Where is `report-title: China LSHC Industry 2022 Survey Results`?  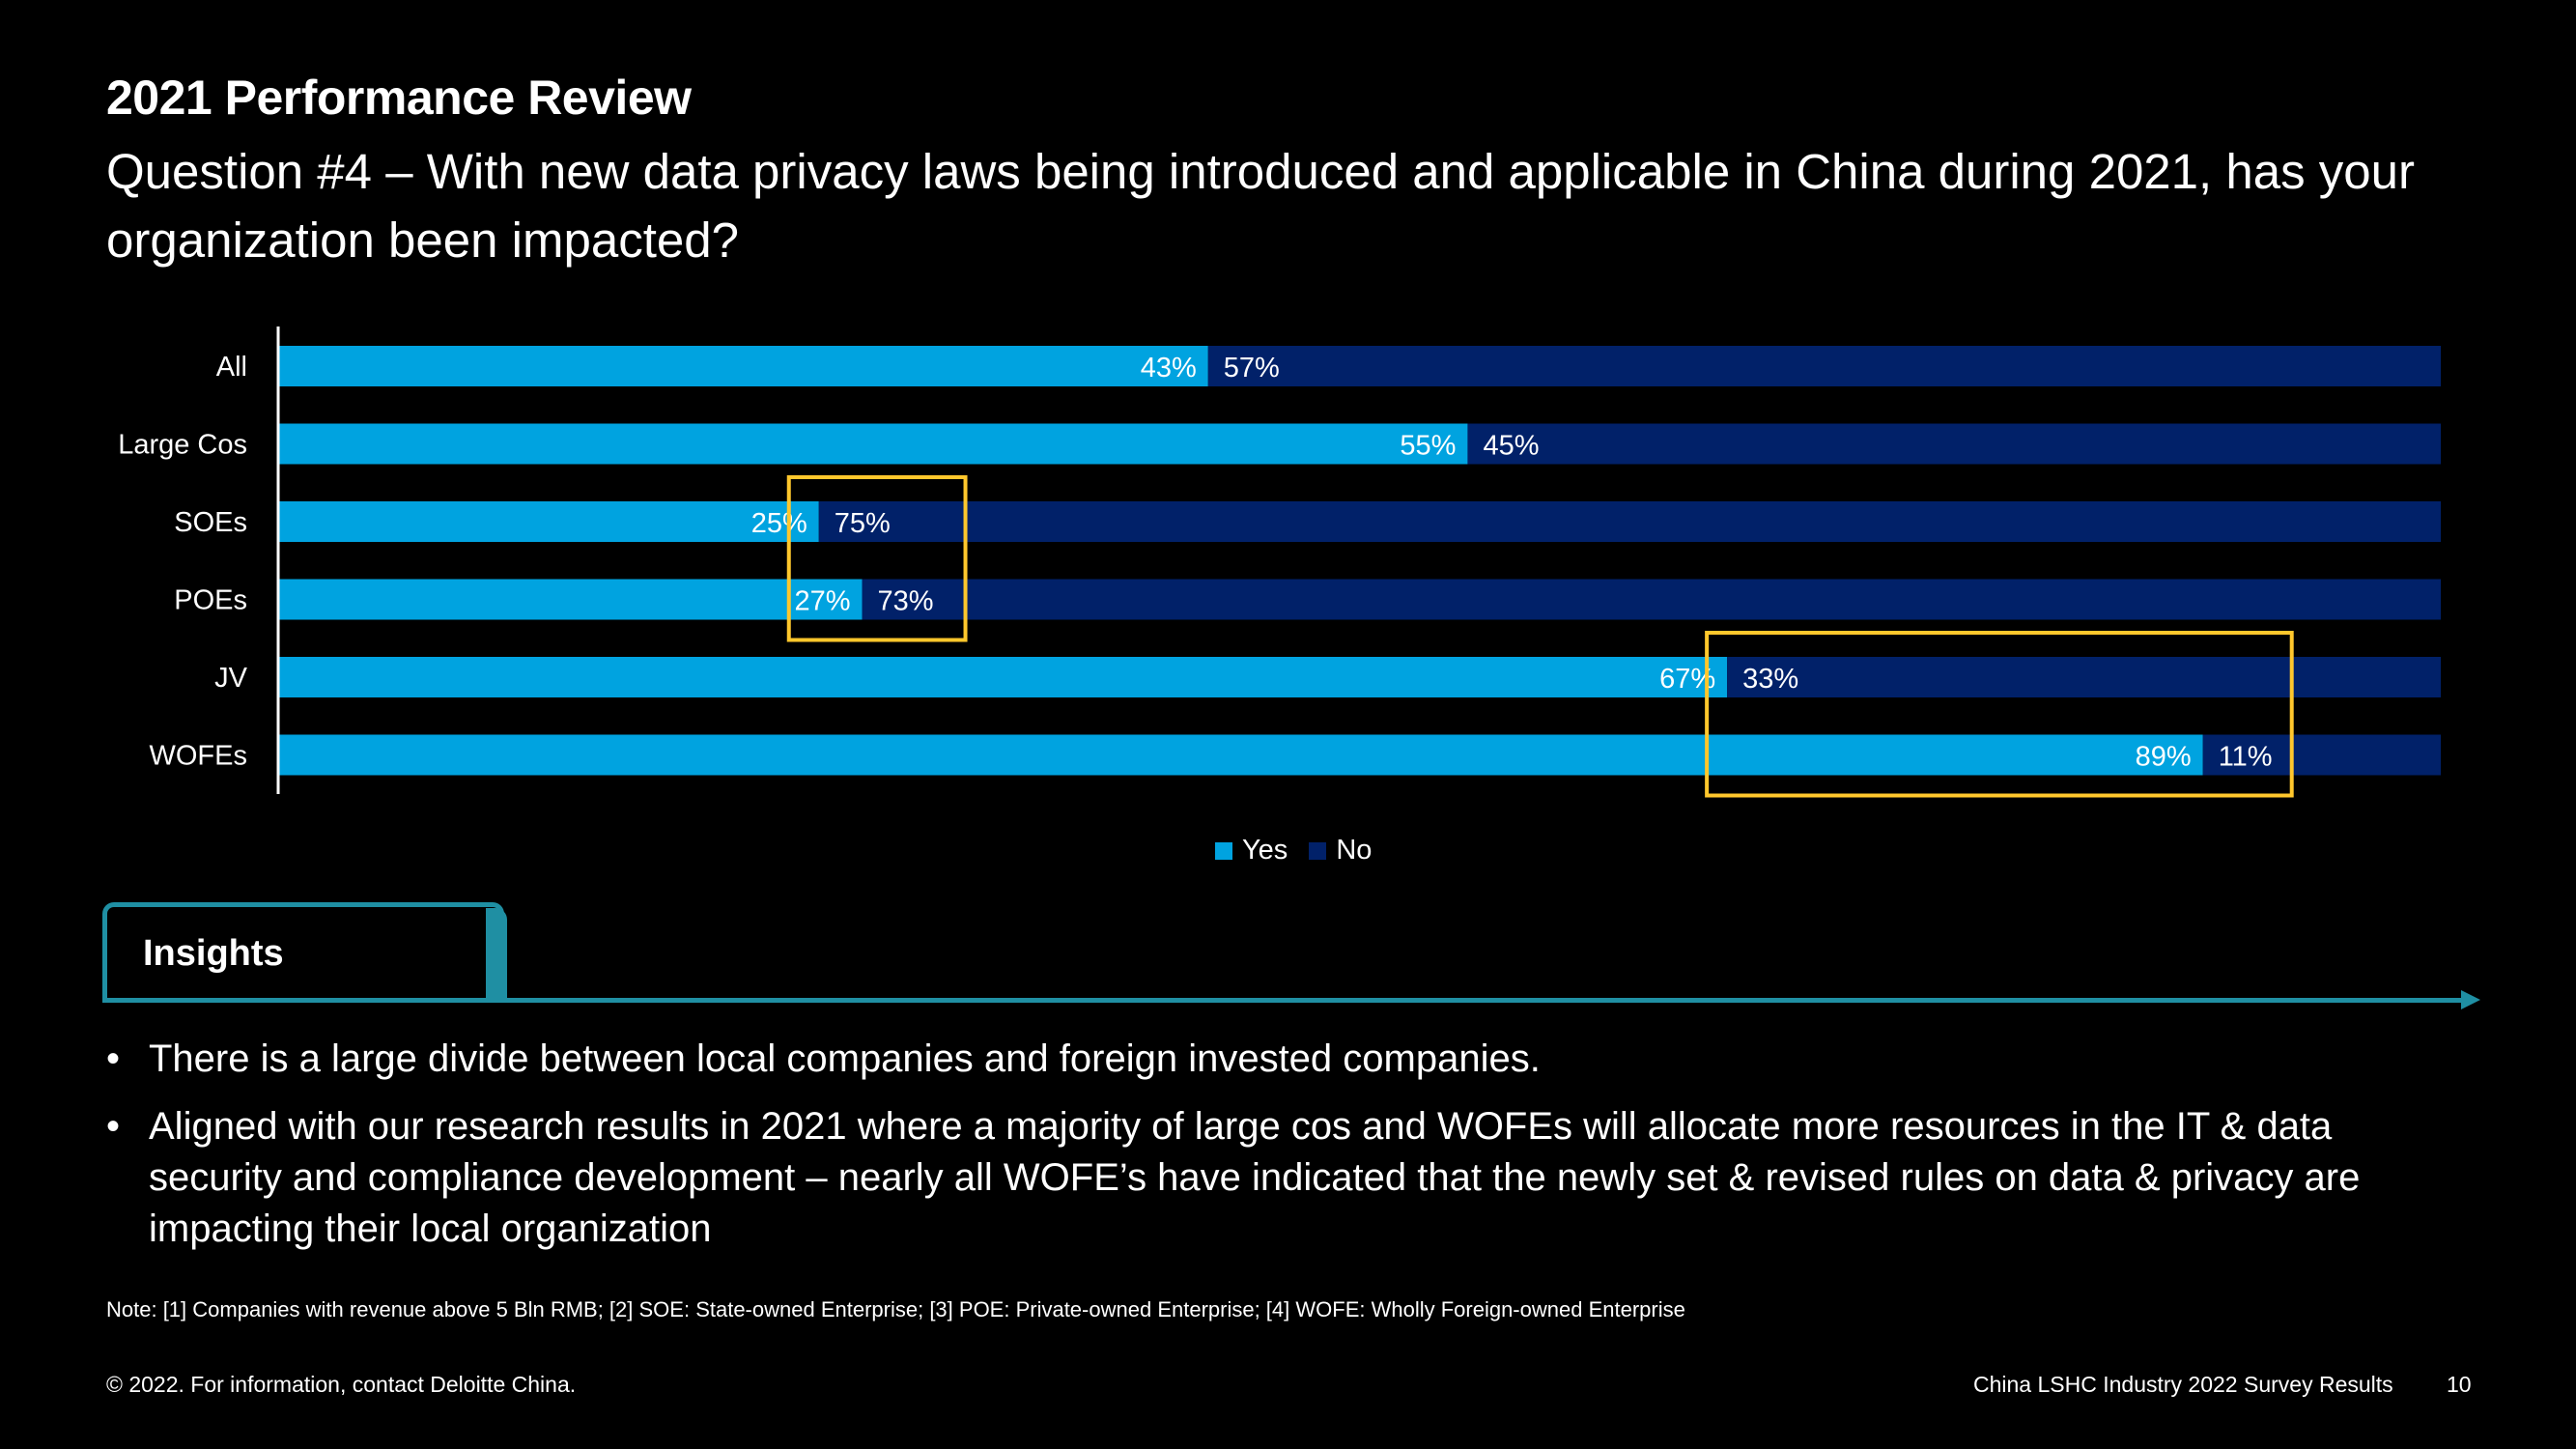
report-title: China LSHC Industry 2022 Survey Results is located at coordinates (2183, 1384).